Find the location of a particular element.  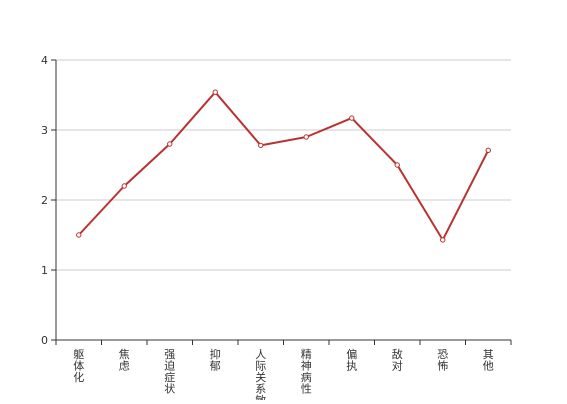

x-tick-label: 其他 is located at coordinates (488, 360).